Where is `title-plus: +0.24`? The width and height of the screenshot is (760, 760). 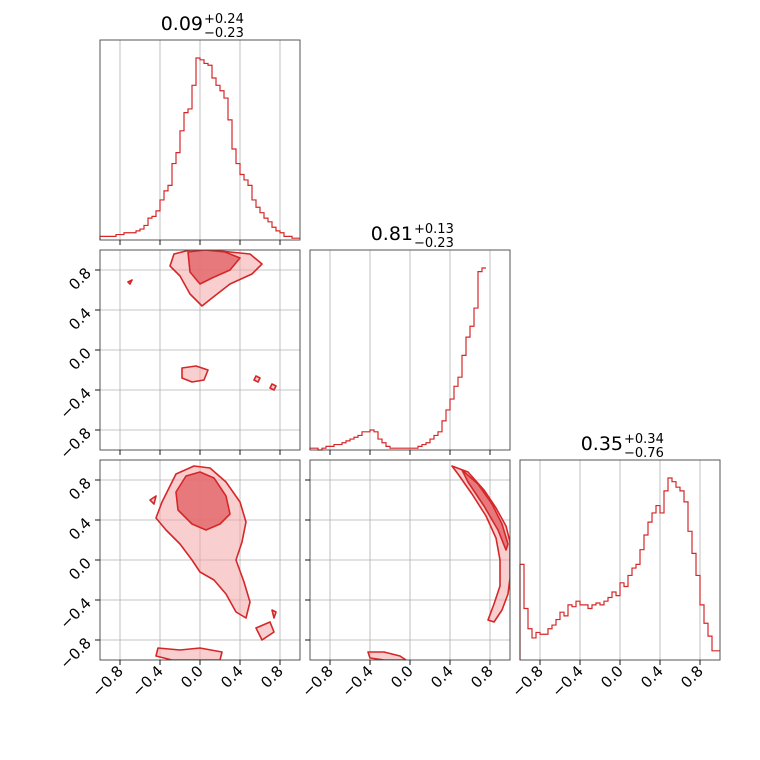
title-plus: +0.24 is located at coordinates (224, 19).